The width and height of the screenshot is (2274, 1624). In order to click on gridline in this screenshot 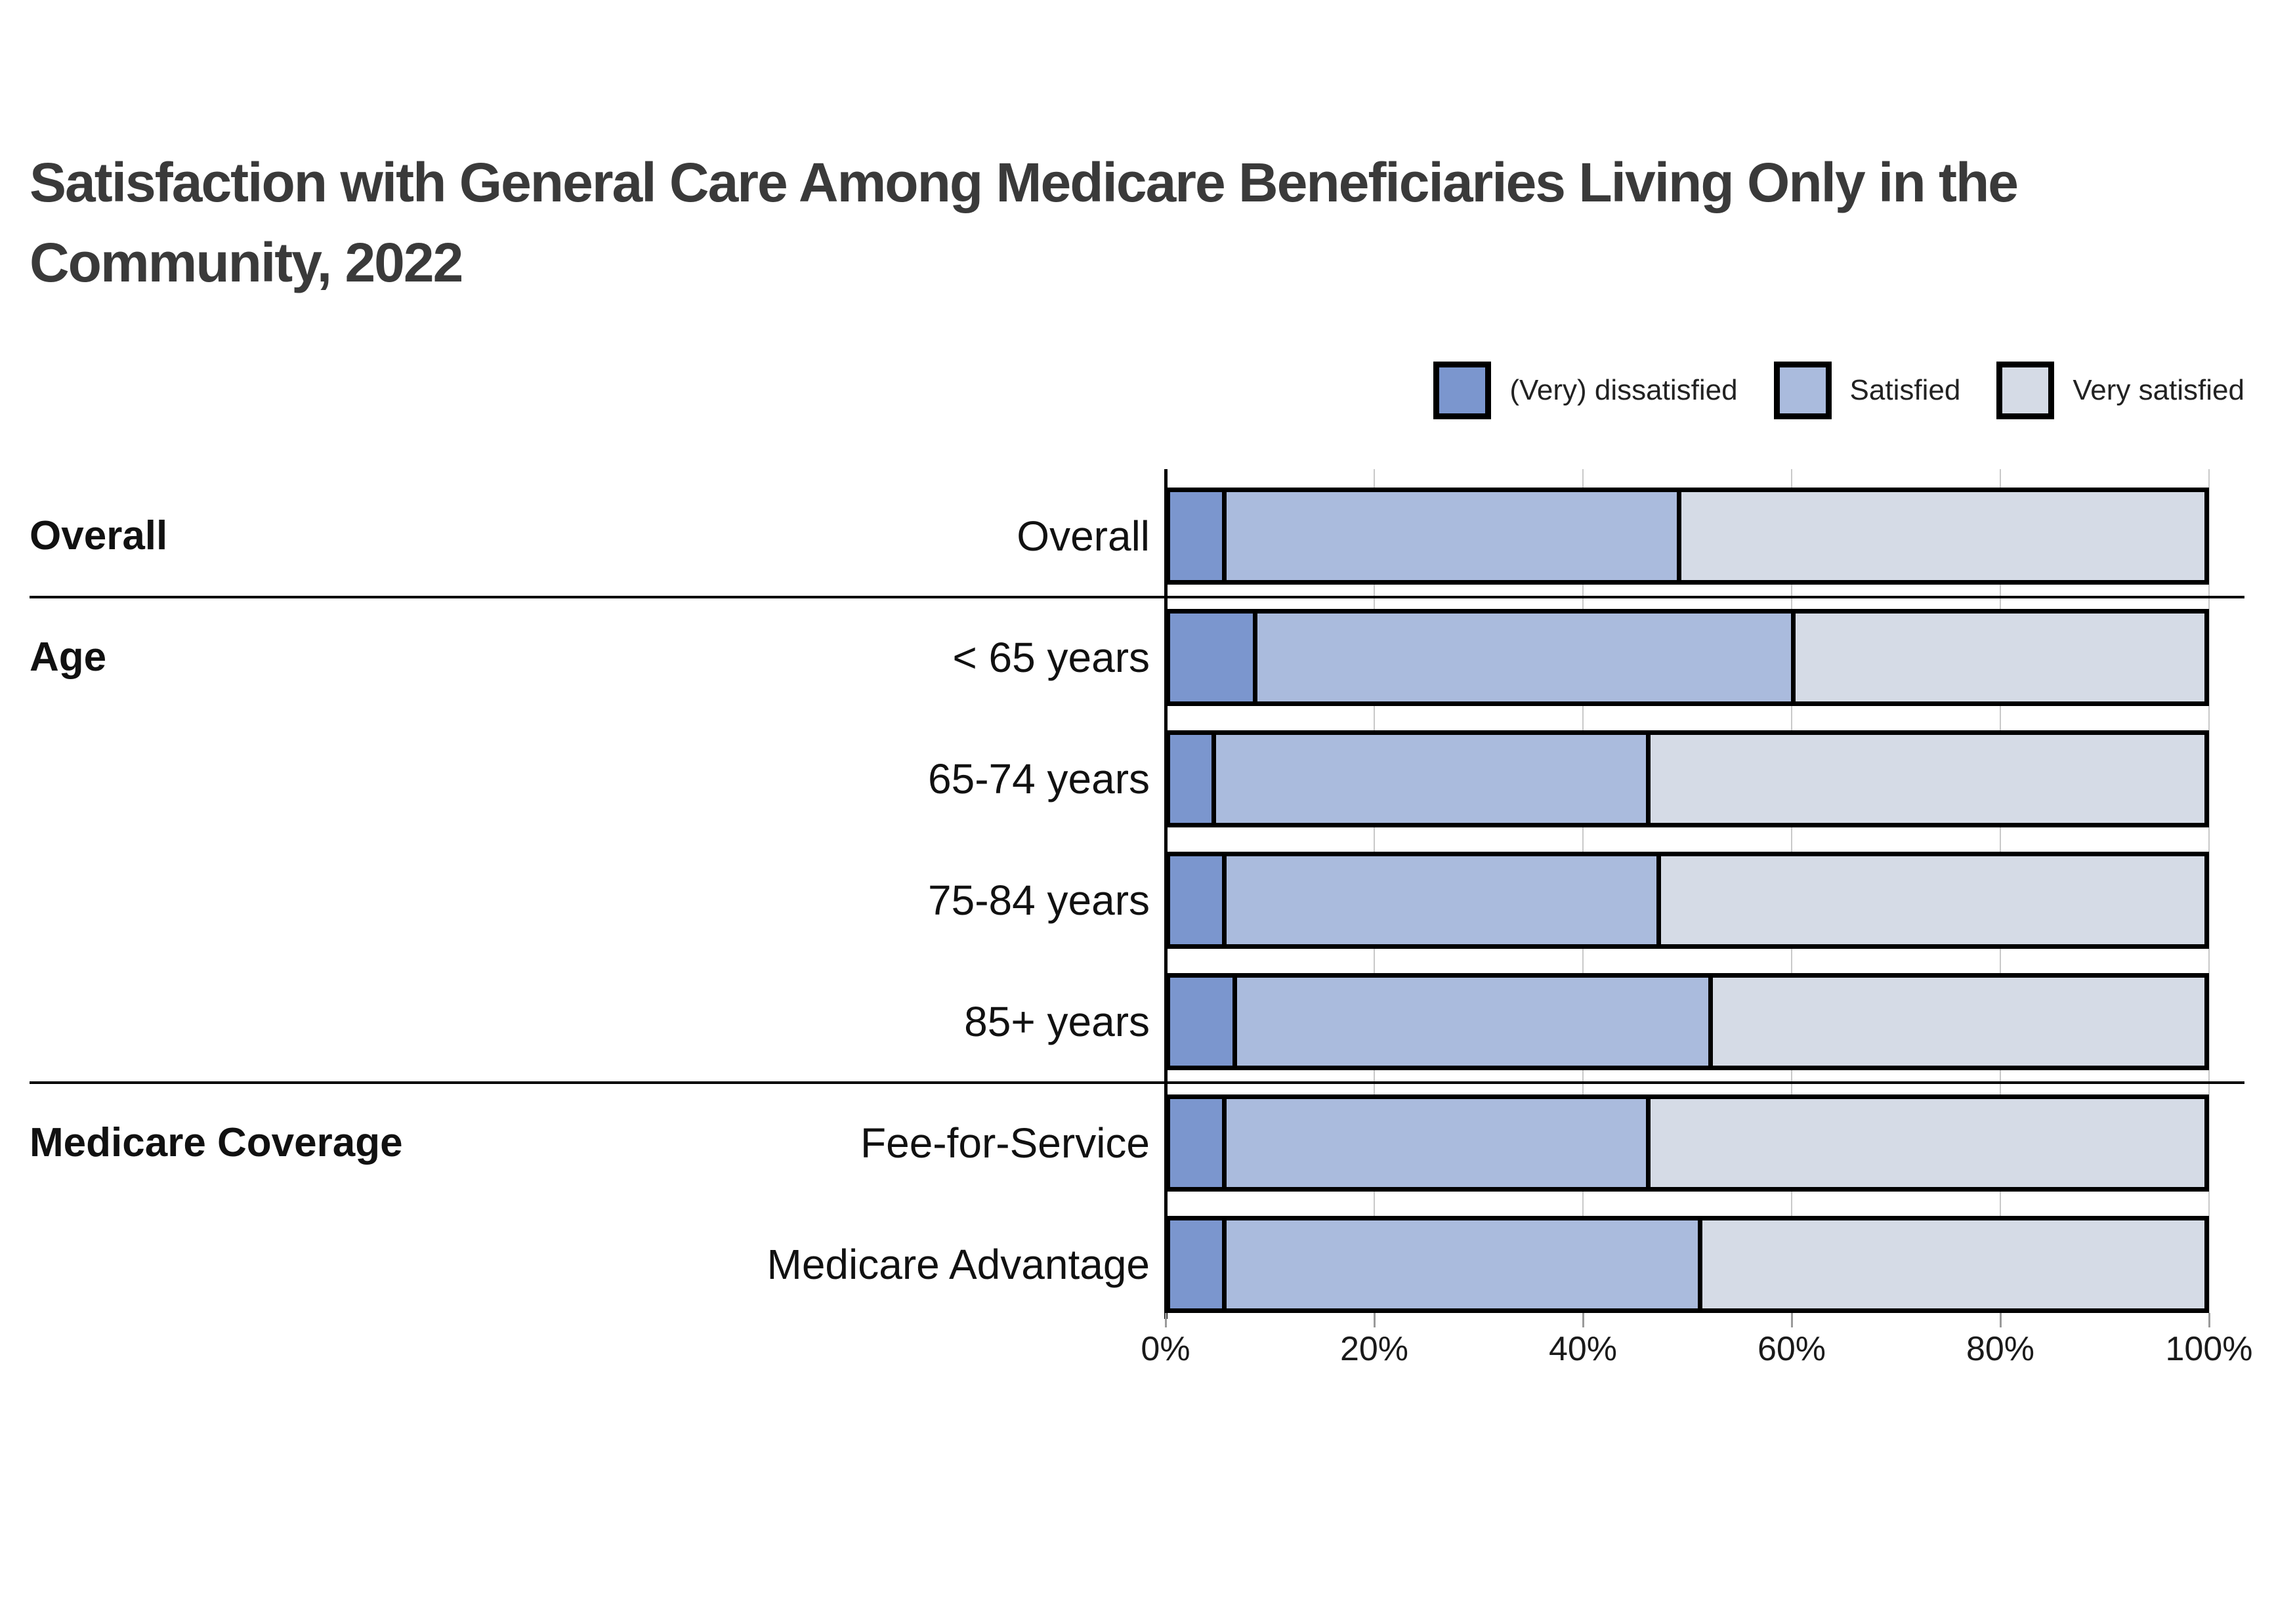, I will do `click(2209, 891)`.